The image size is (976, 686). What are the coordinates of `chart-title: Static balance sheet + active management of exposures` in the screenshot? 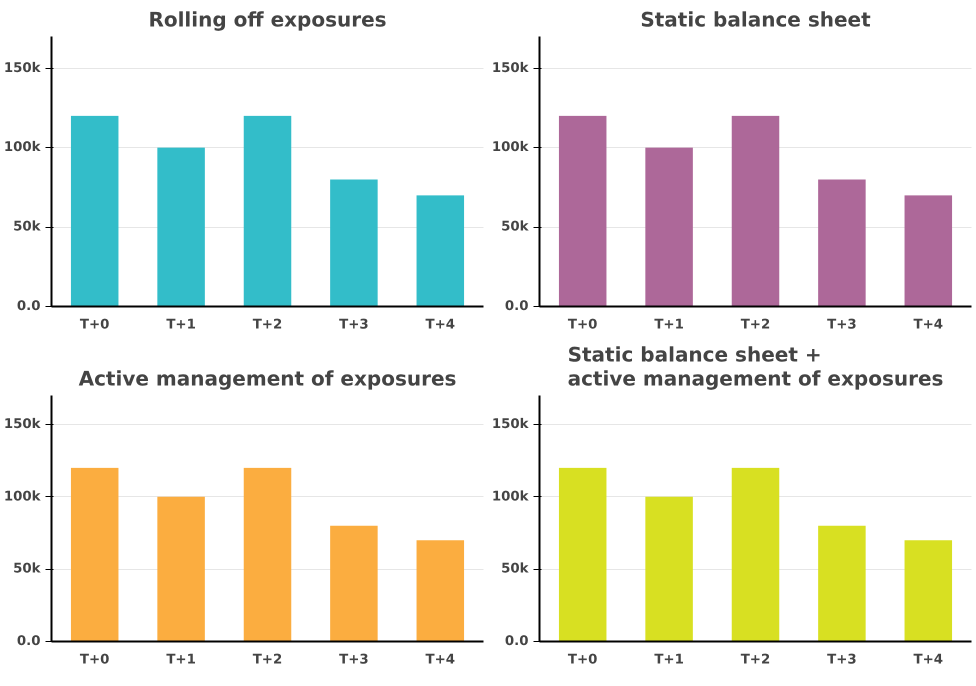 It's located at (756, 366).